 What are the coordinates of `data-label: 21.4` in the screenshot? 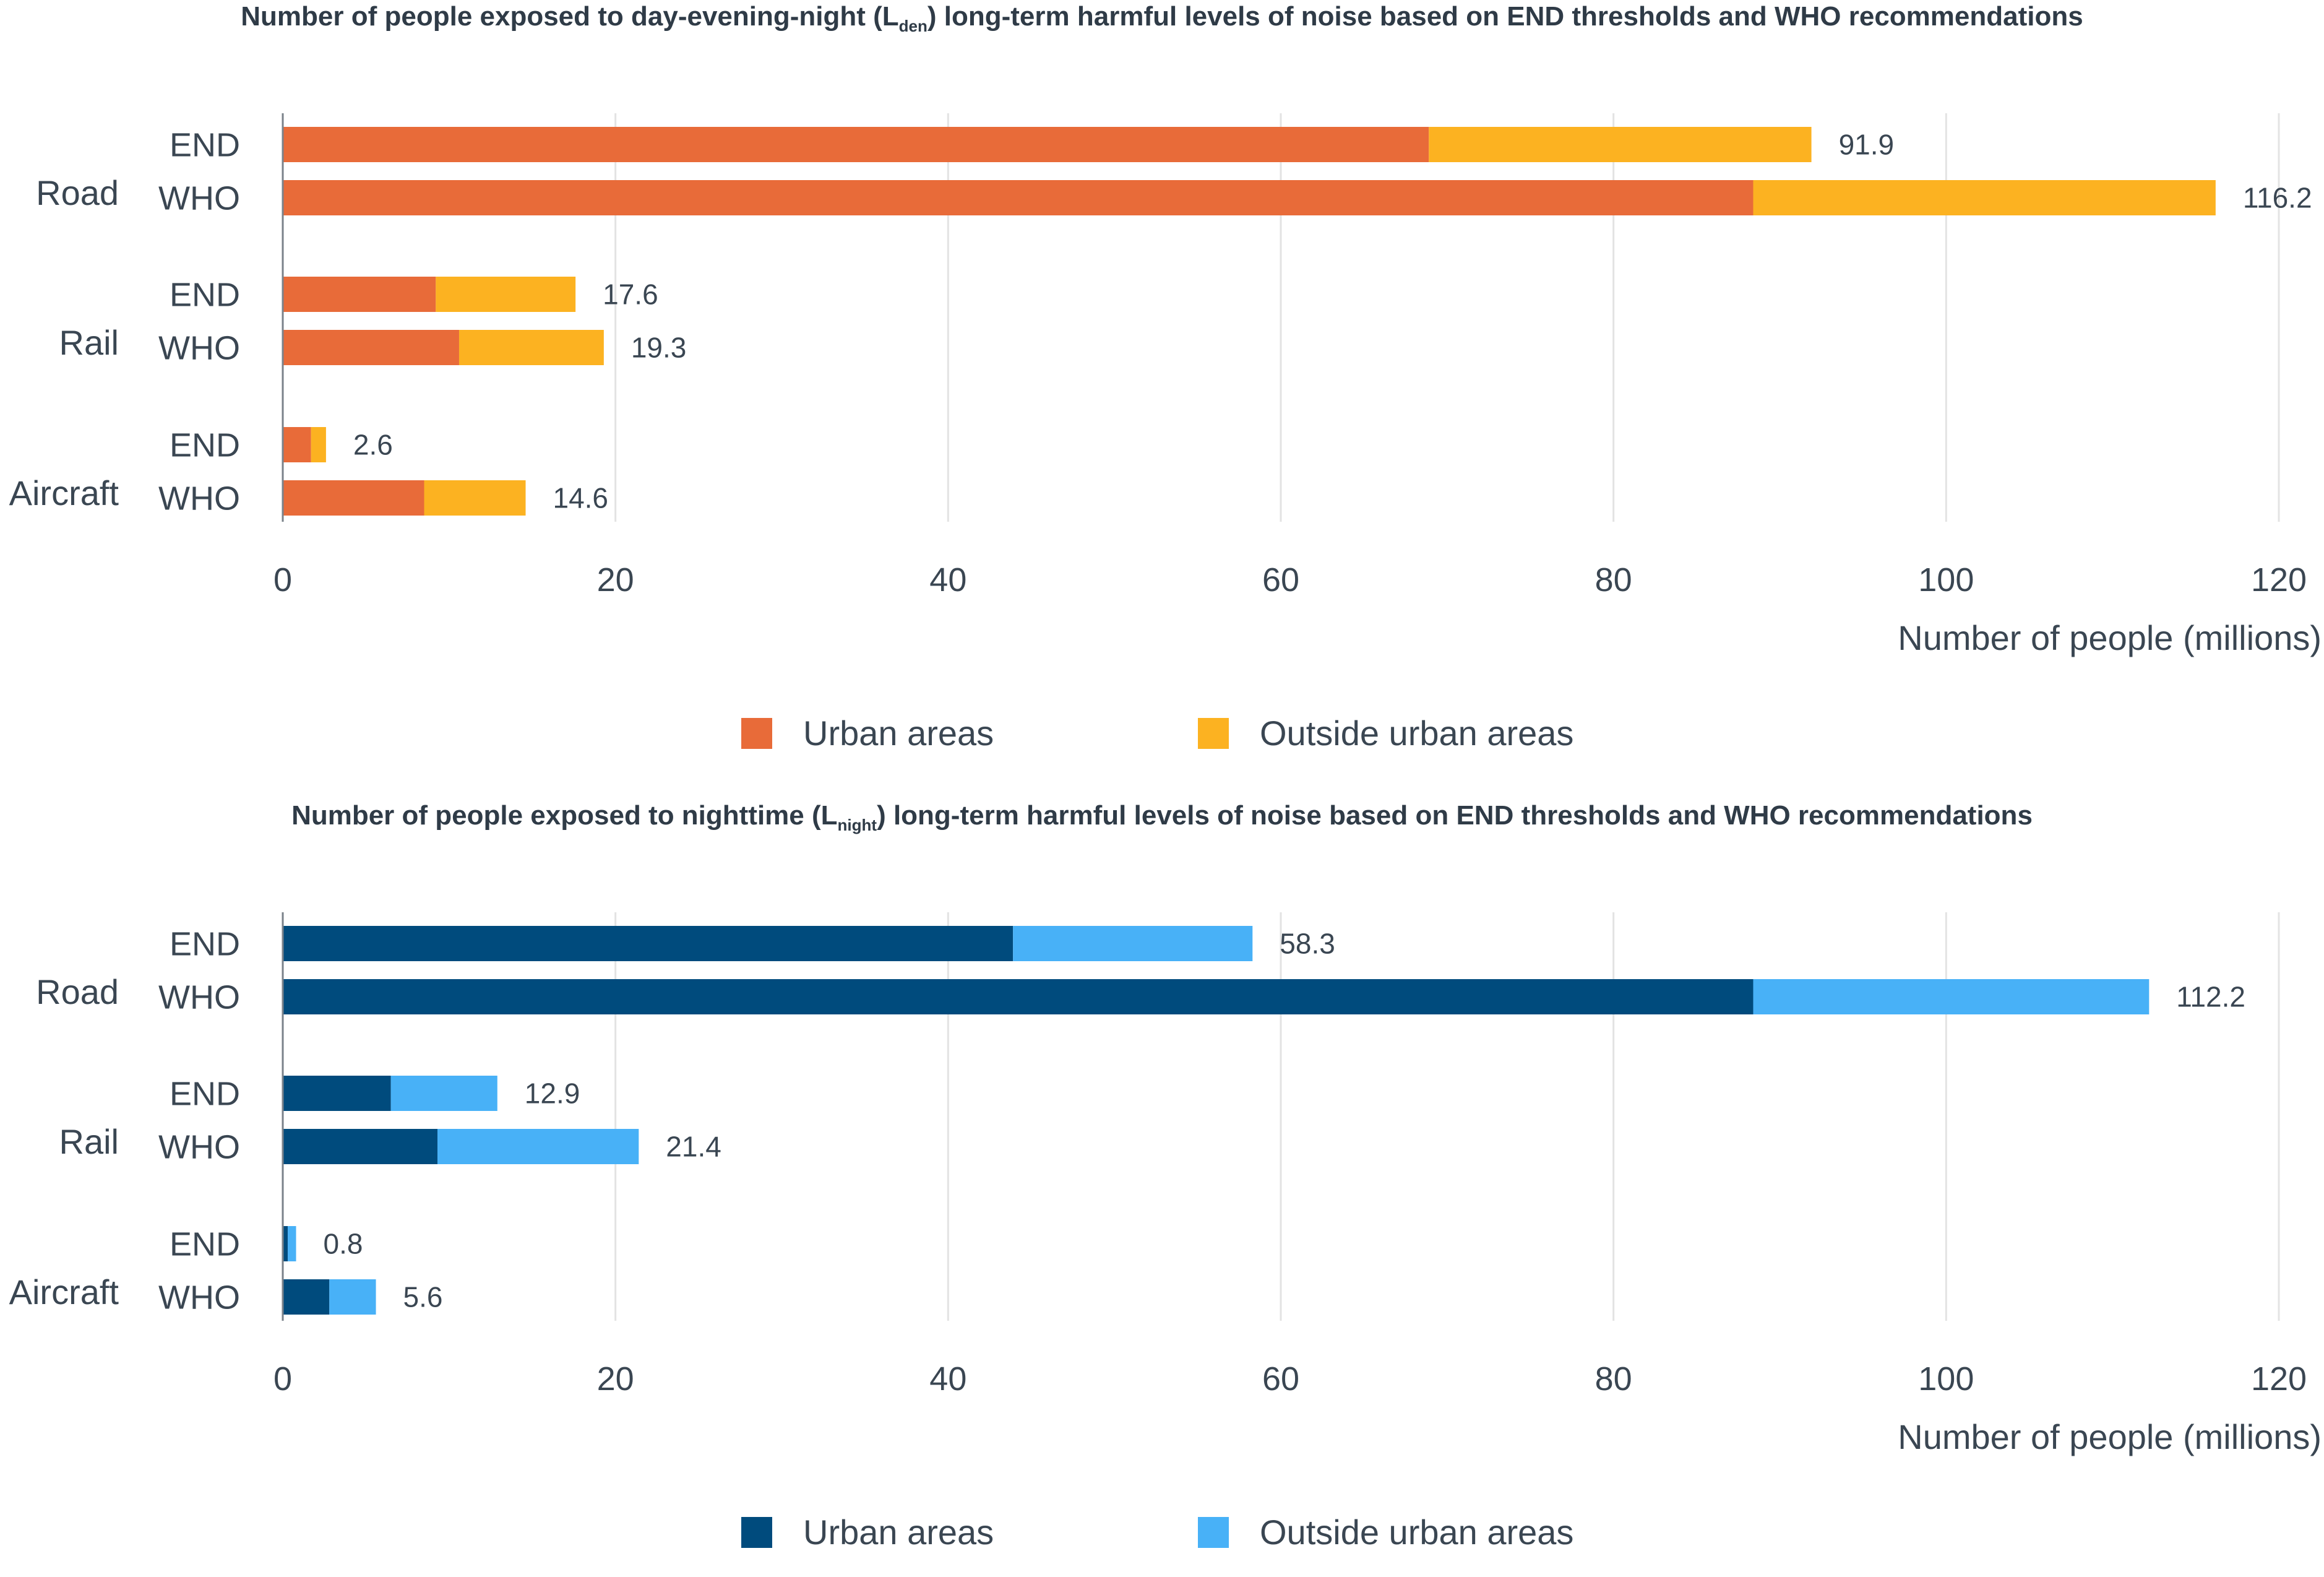 It's located at (694, 1147).